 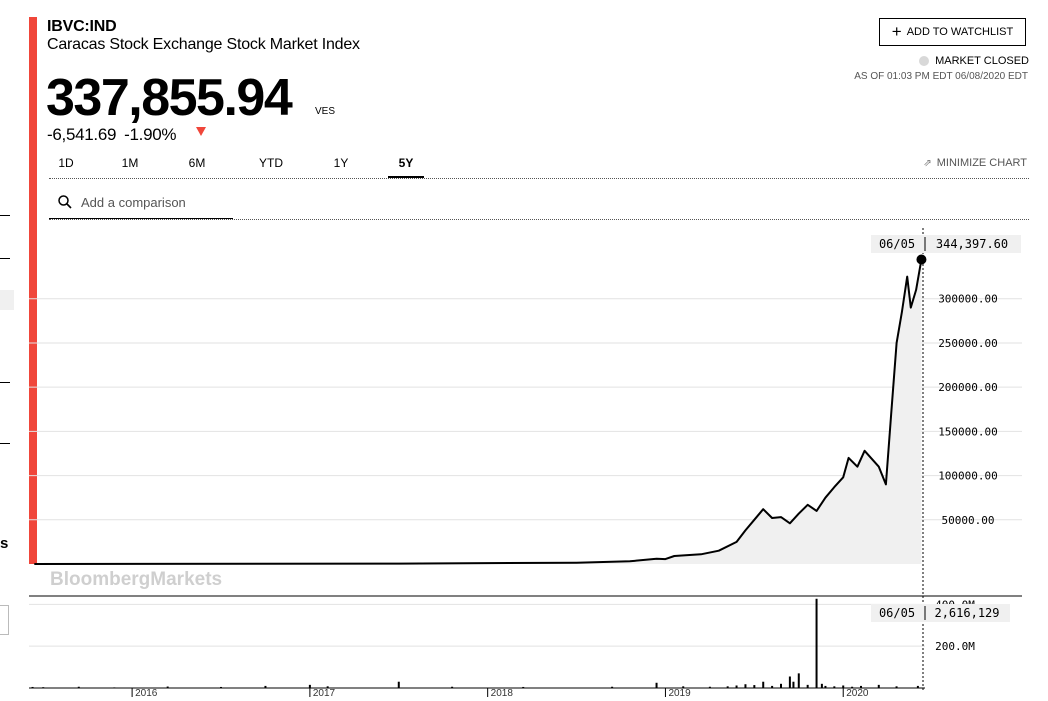 I want to click on edge-text-fragment: s, so click(x=4, y=543).